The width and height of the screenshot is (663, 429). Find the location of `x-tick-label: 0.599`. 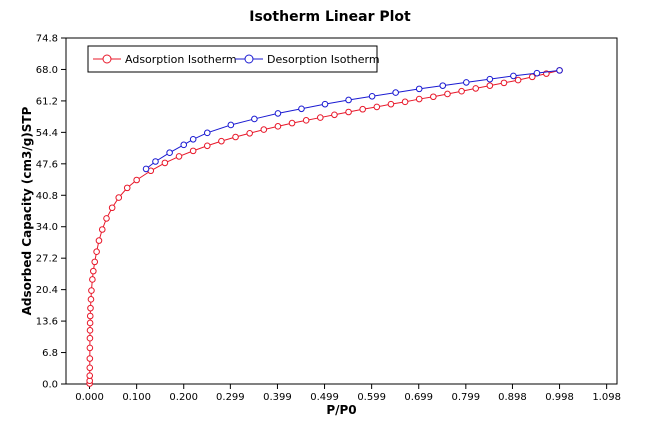

x-tick-label: 0.599 is located at coordinates (371, 397).